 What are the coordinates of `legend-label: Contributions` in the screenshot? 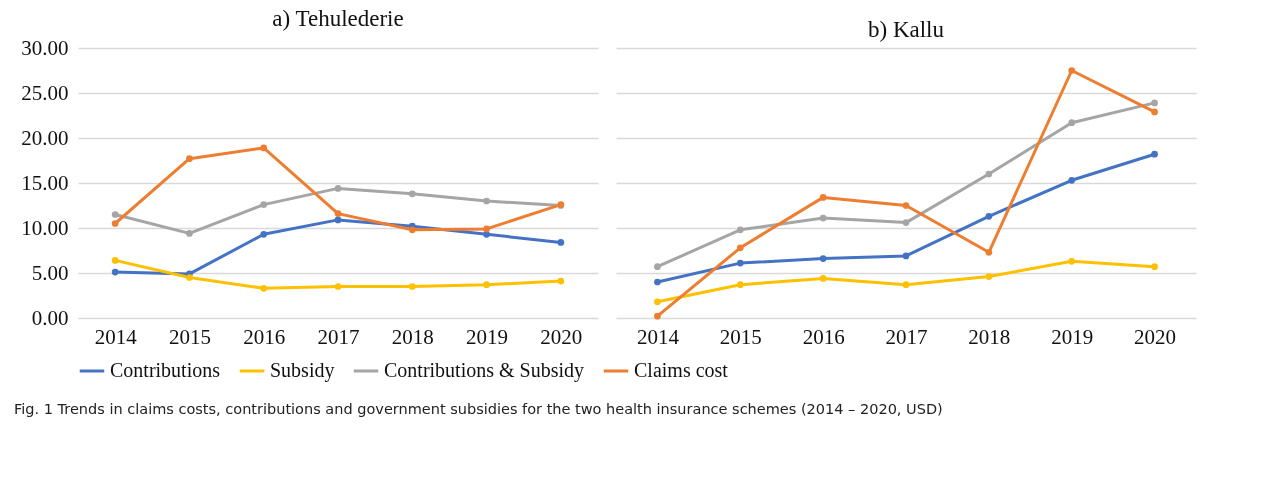 It's located at (165, 370).